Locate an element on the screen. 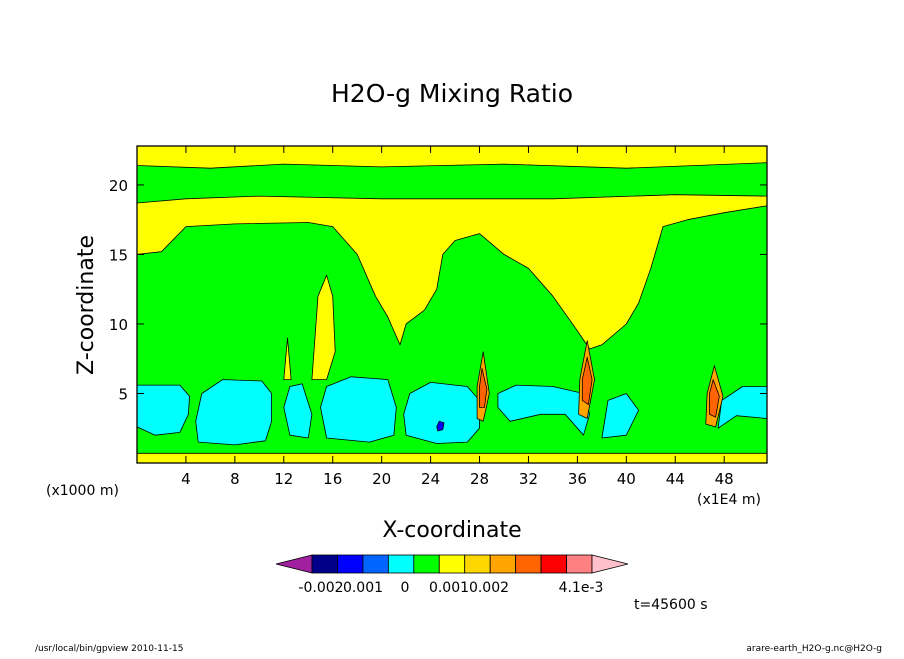  y-tick-label: 5 is located at coordinates (123, 394).